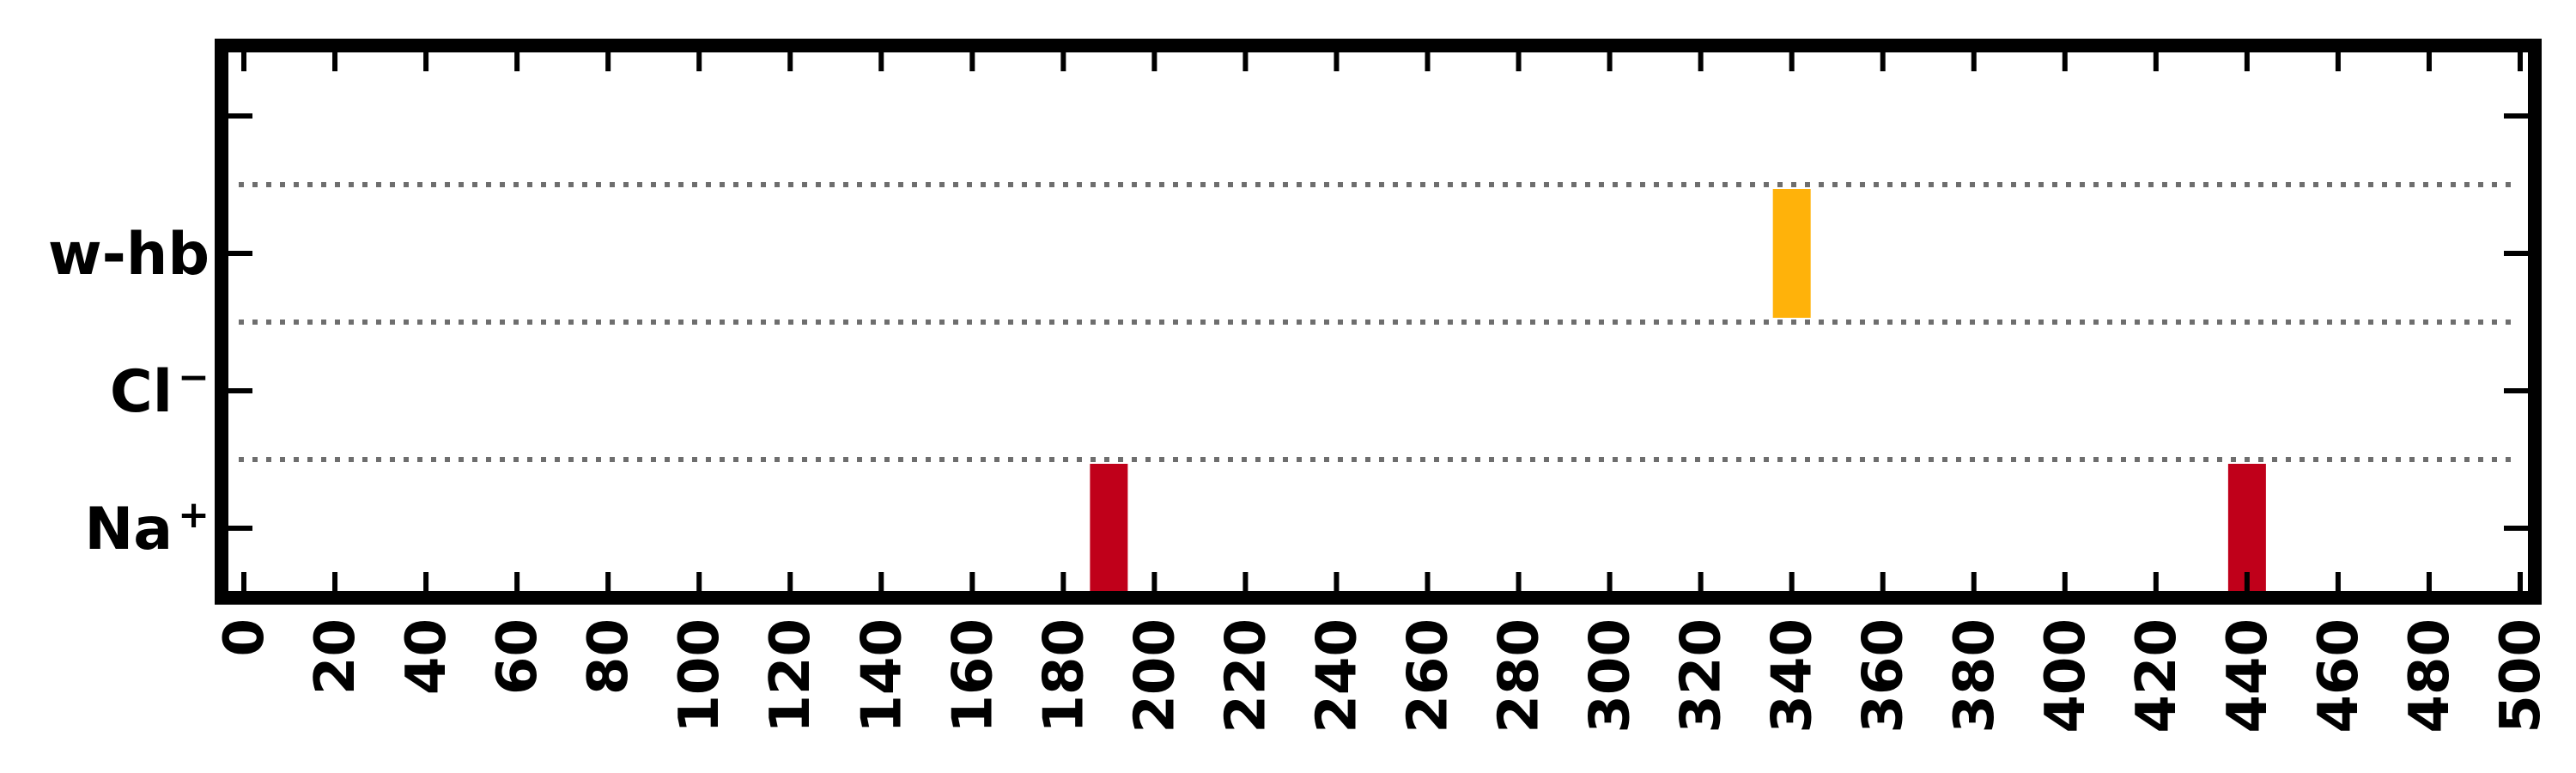 This screenshot has width=2576, height=773. Describe the element at coordinates (244, 637) in the screenshot. I see `x-tick-label: 0` at that location.